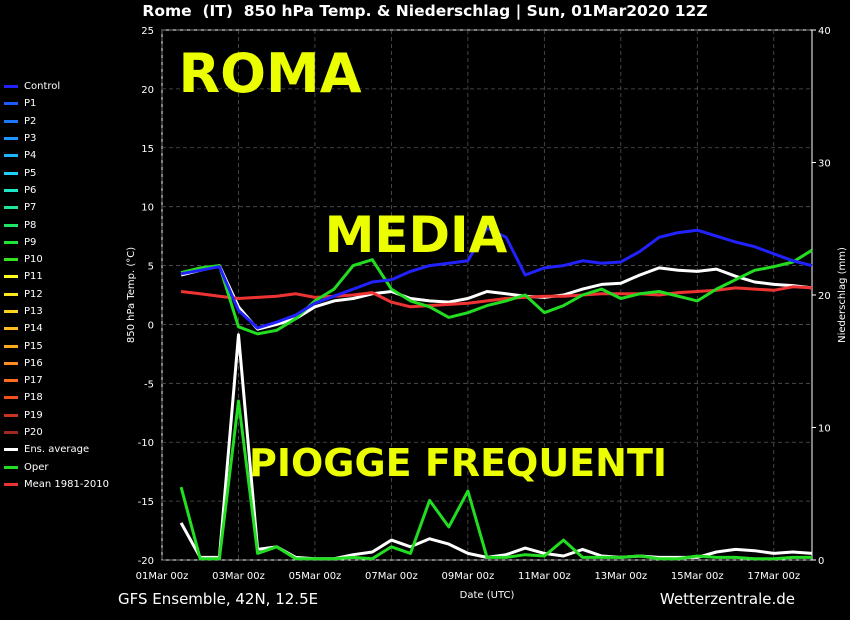 The image size is (850, 620). Describe the element at coordinates (56, 397) in the screenshot. I see `legend-item: P18` at that location.